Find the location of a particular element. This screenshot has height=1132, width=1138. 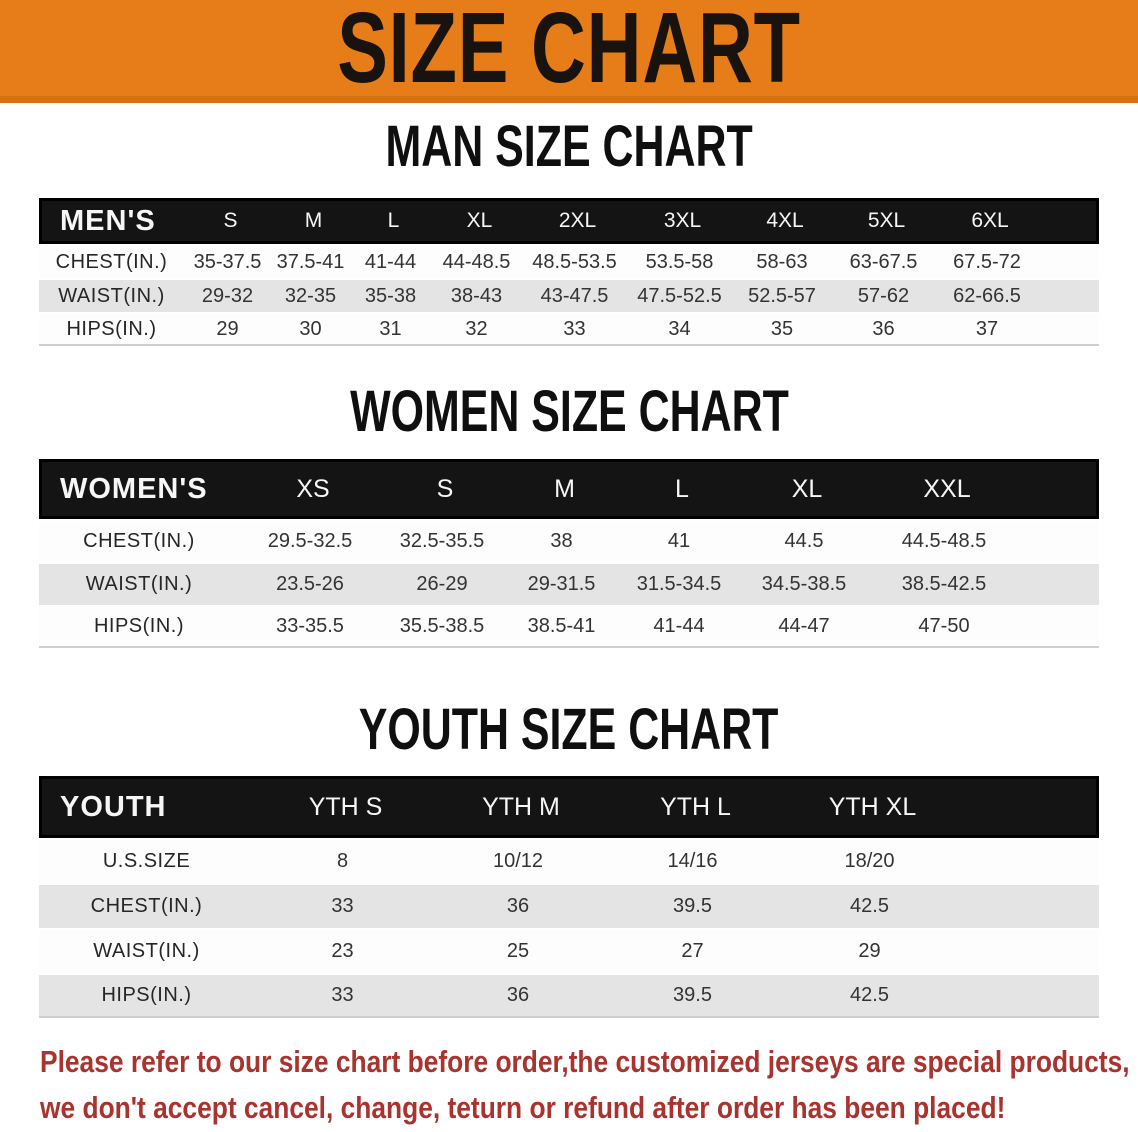

youth-waist-label: WAIST(IN.) is located at coordinates (146, 951).